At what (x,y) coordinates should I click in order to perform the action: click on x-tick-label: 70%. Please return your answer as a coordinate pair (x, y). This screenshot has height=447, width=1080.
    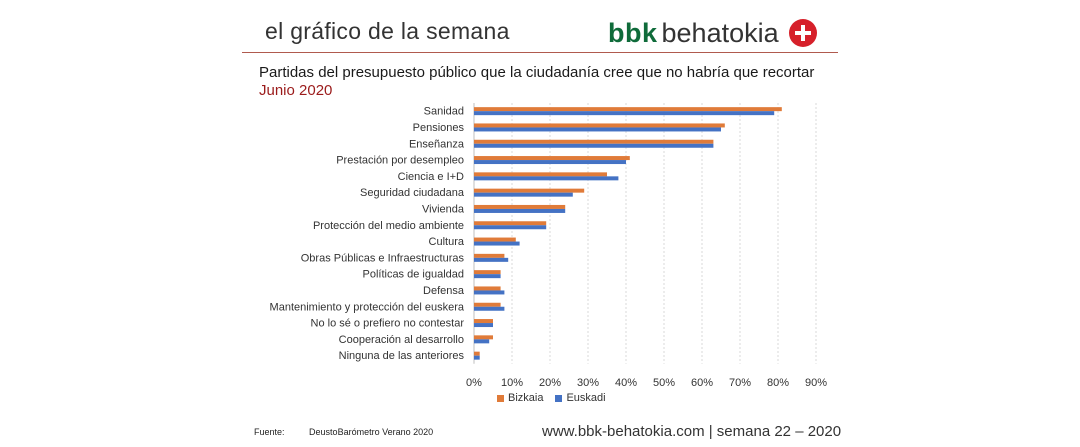
    Looking at the image, I should click on (740, 383).